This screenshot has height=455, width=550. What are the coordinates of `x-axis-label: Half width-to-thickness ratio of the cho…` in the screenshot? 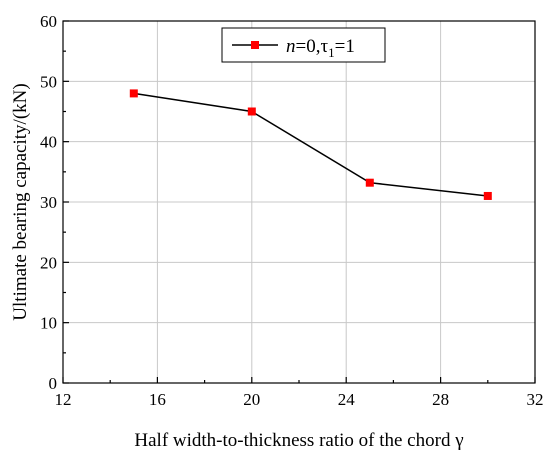 It's located at (298, 440).